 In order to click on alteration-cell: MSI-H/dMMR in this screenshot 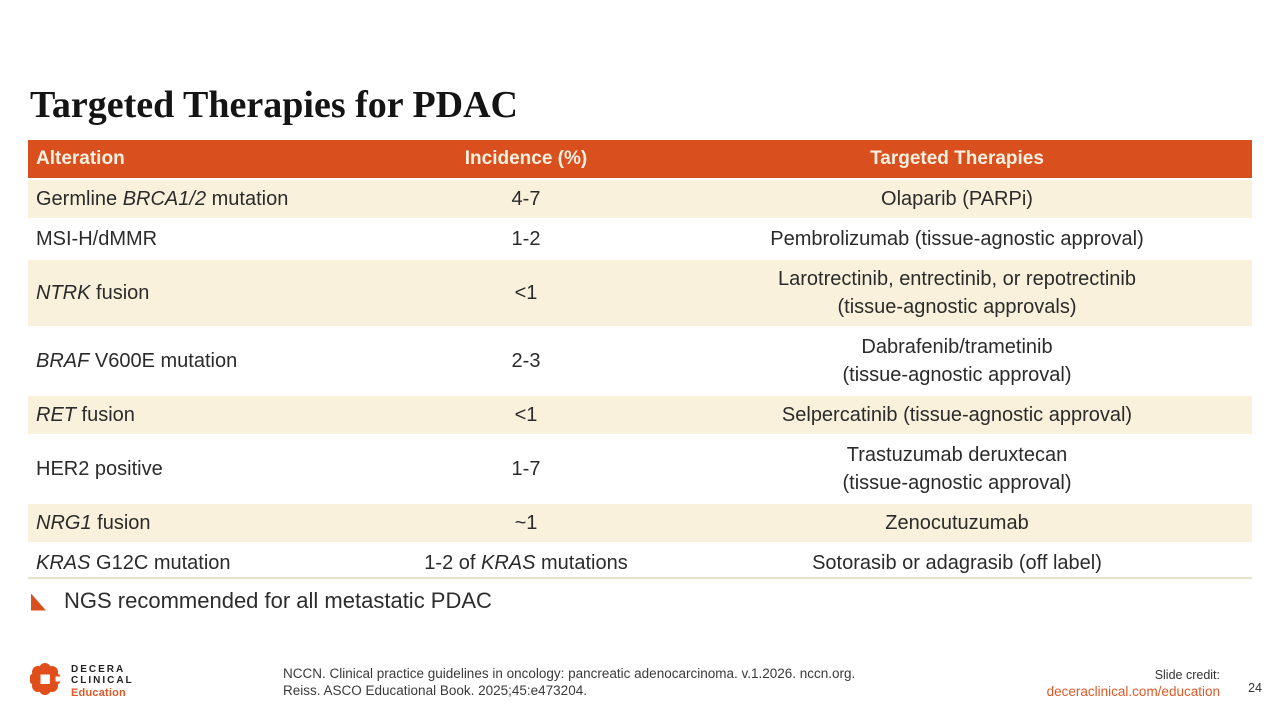, I will do `click(97, 239)`.